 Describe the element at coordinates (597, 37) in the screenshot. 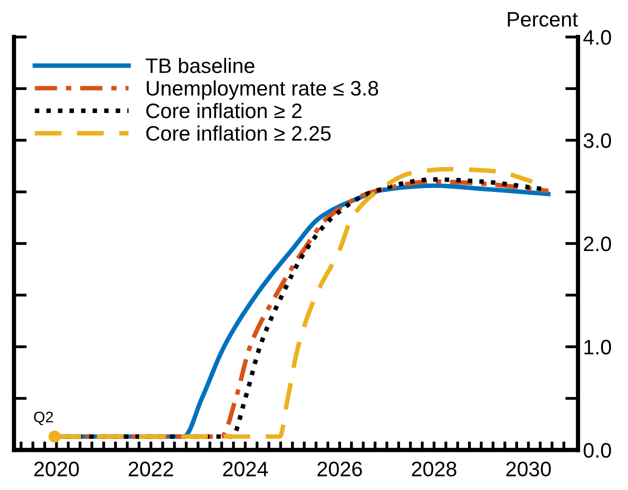

I see `y-tick-label: 4.0` at that location.